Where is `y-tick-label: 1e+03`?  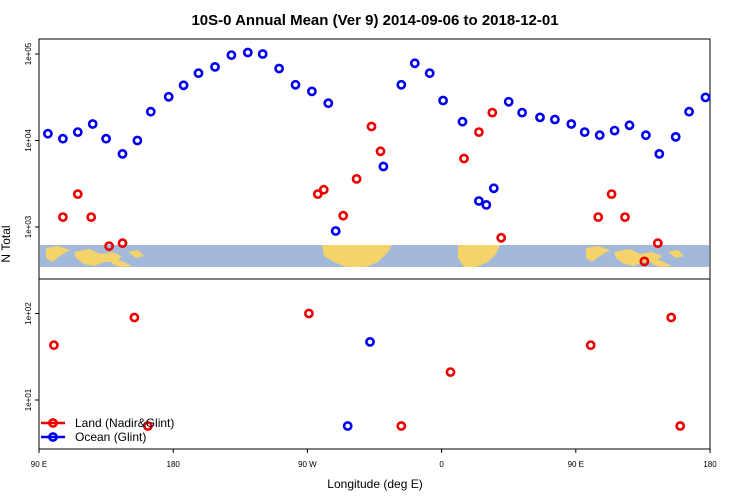 y-tick-label: 1e+03 is located at coordinates (28, 226).